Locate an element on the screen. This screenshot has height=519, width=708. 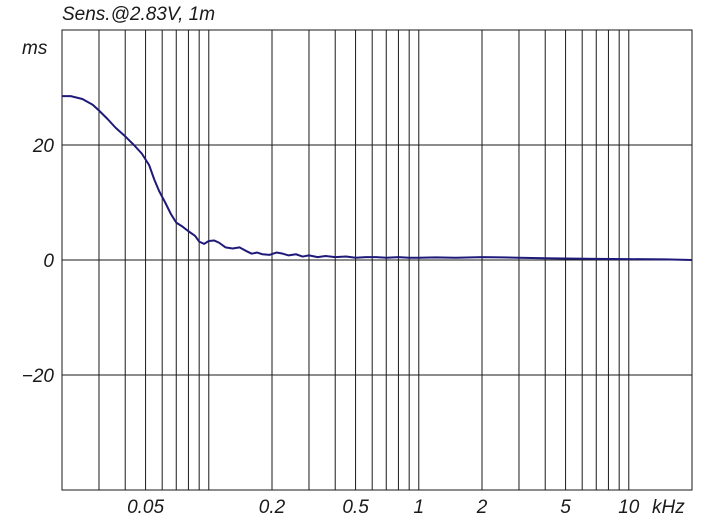
x-axis-unit-label: kHz is located at coordinates (668, 507).